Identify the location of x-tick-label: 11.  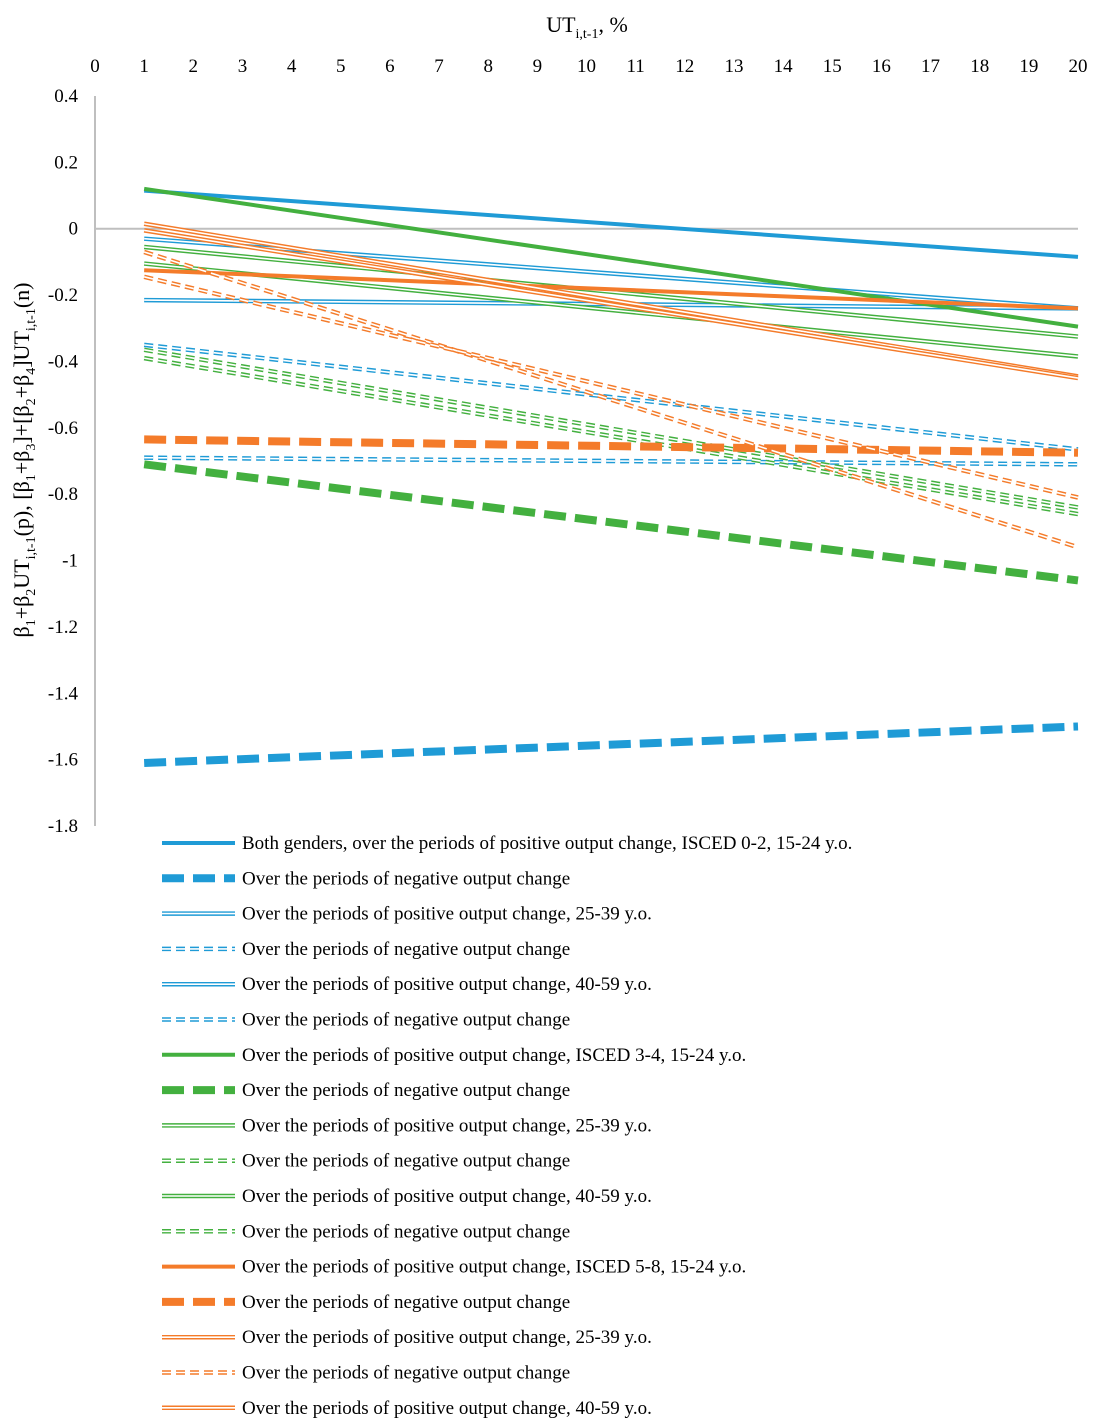
(636, 66).